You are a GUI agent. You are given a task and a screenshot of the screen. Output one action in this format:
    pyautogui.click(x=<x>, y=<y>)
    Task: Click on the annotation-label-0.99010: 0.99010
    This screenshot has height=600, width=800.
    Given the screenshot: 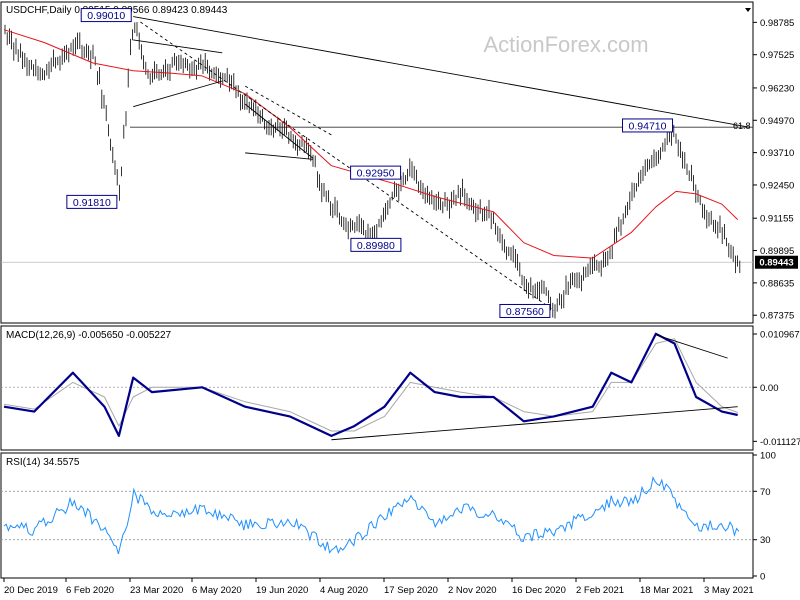 What is the action you would take?
    pyautogui.click(x=106, y=16)
    